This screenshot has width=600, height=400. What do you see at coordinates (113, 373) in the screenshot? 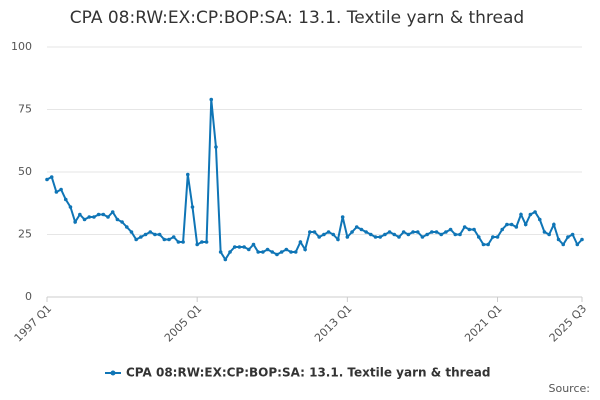
I see `legend-marker` at bounding box center [113, 373].